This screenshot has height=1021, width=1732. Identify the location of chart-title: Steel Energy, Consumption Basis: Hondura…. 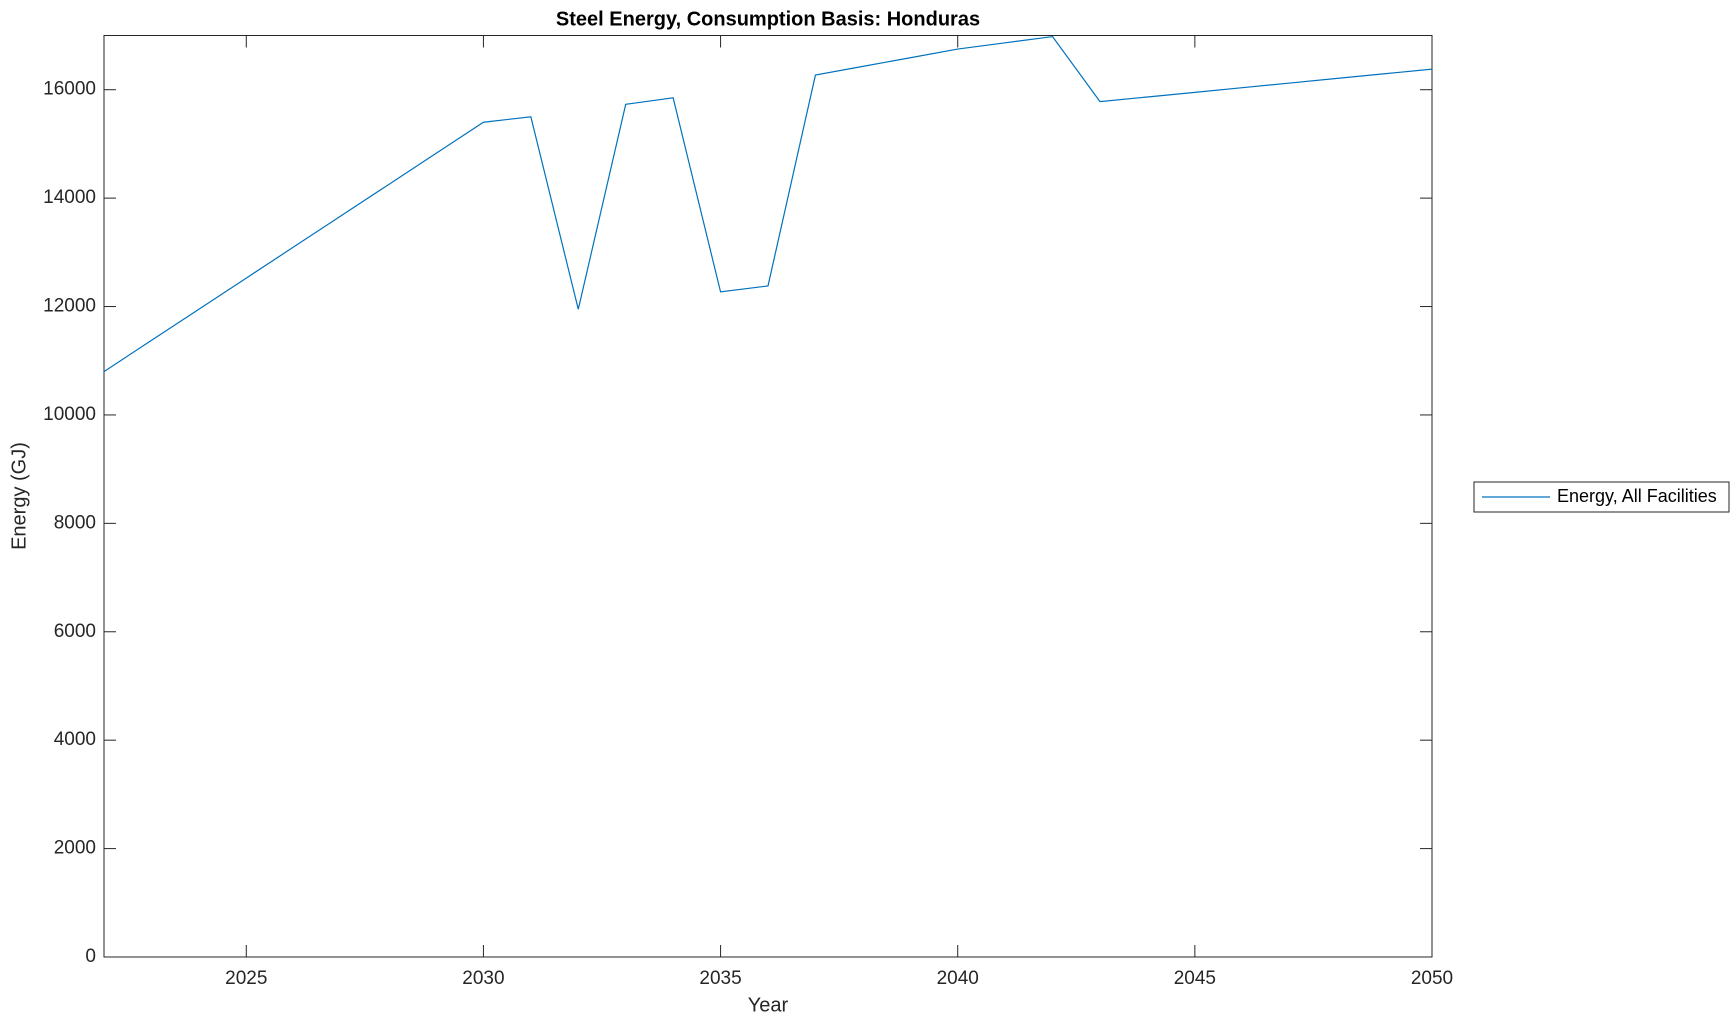
(768, 19).